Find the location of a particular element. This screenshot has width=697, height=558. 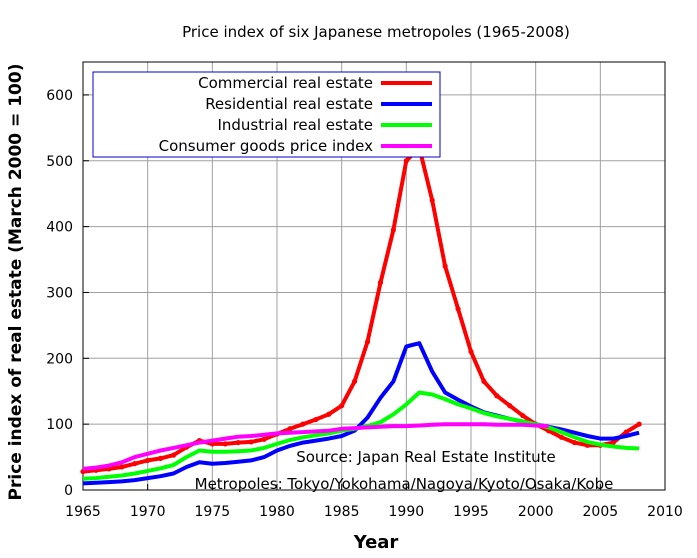

legend-label-residential-real-estate: Residential real estate is located at coordinates (289, 104).